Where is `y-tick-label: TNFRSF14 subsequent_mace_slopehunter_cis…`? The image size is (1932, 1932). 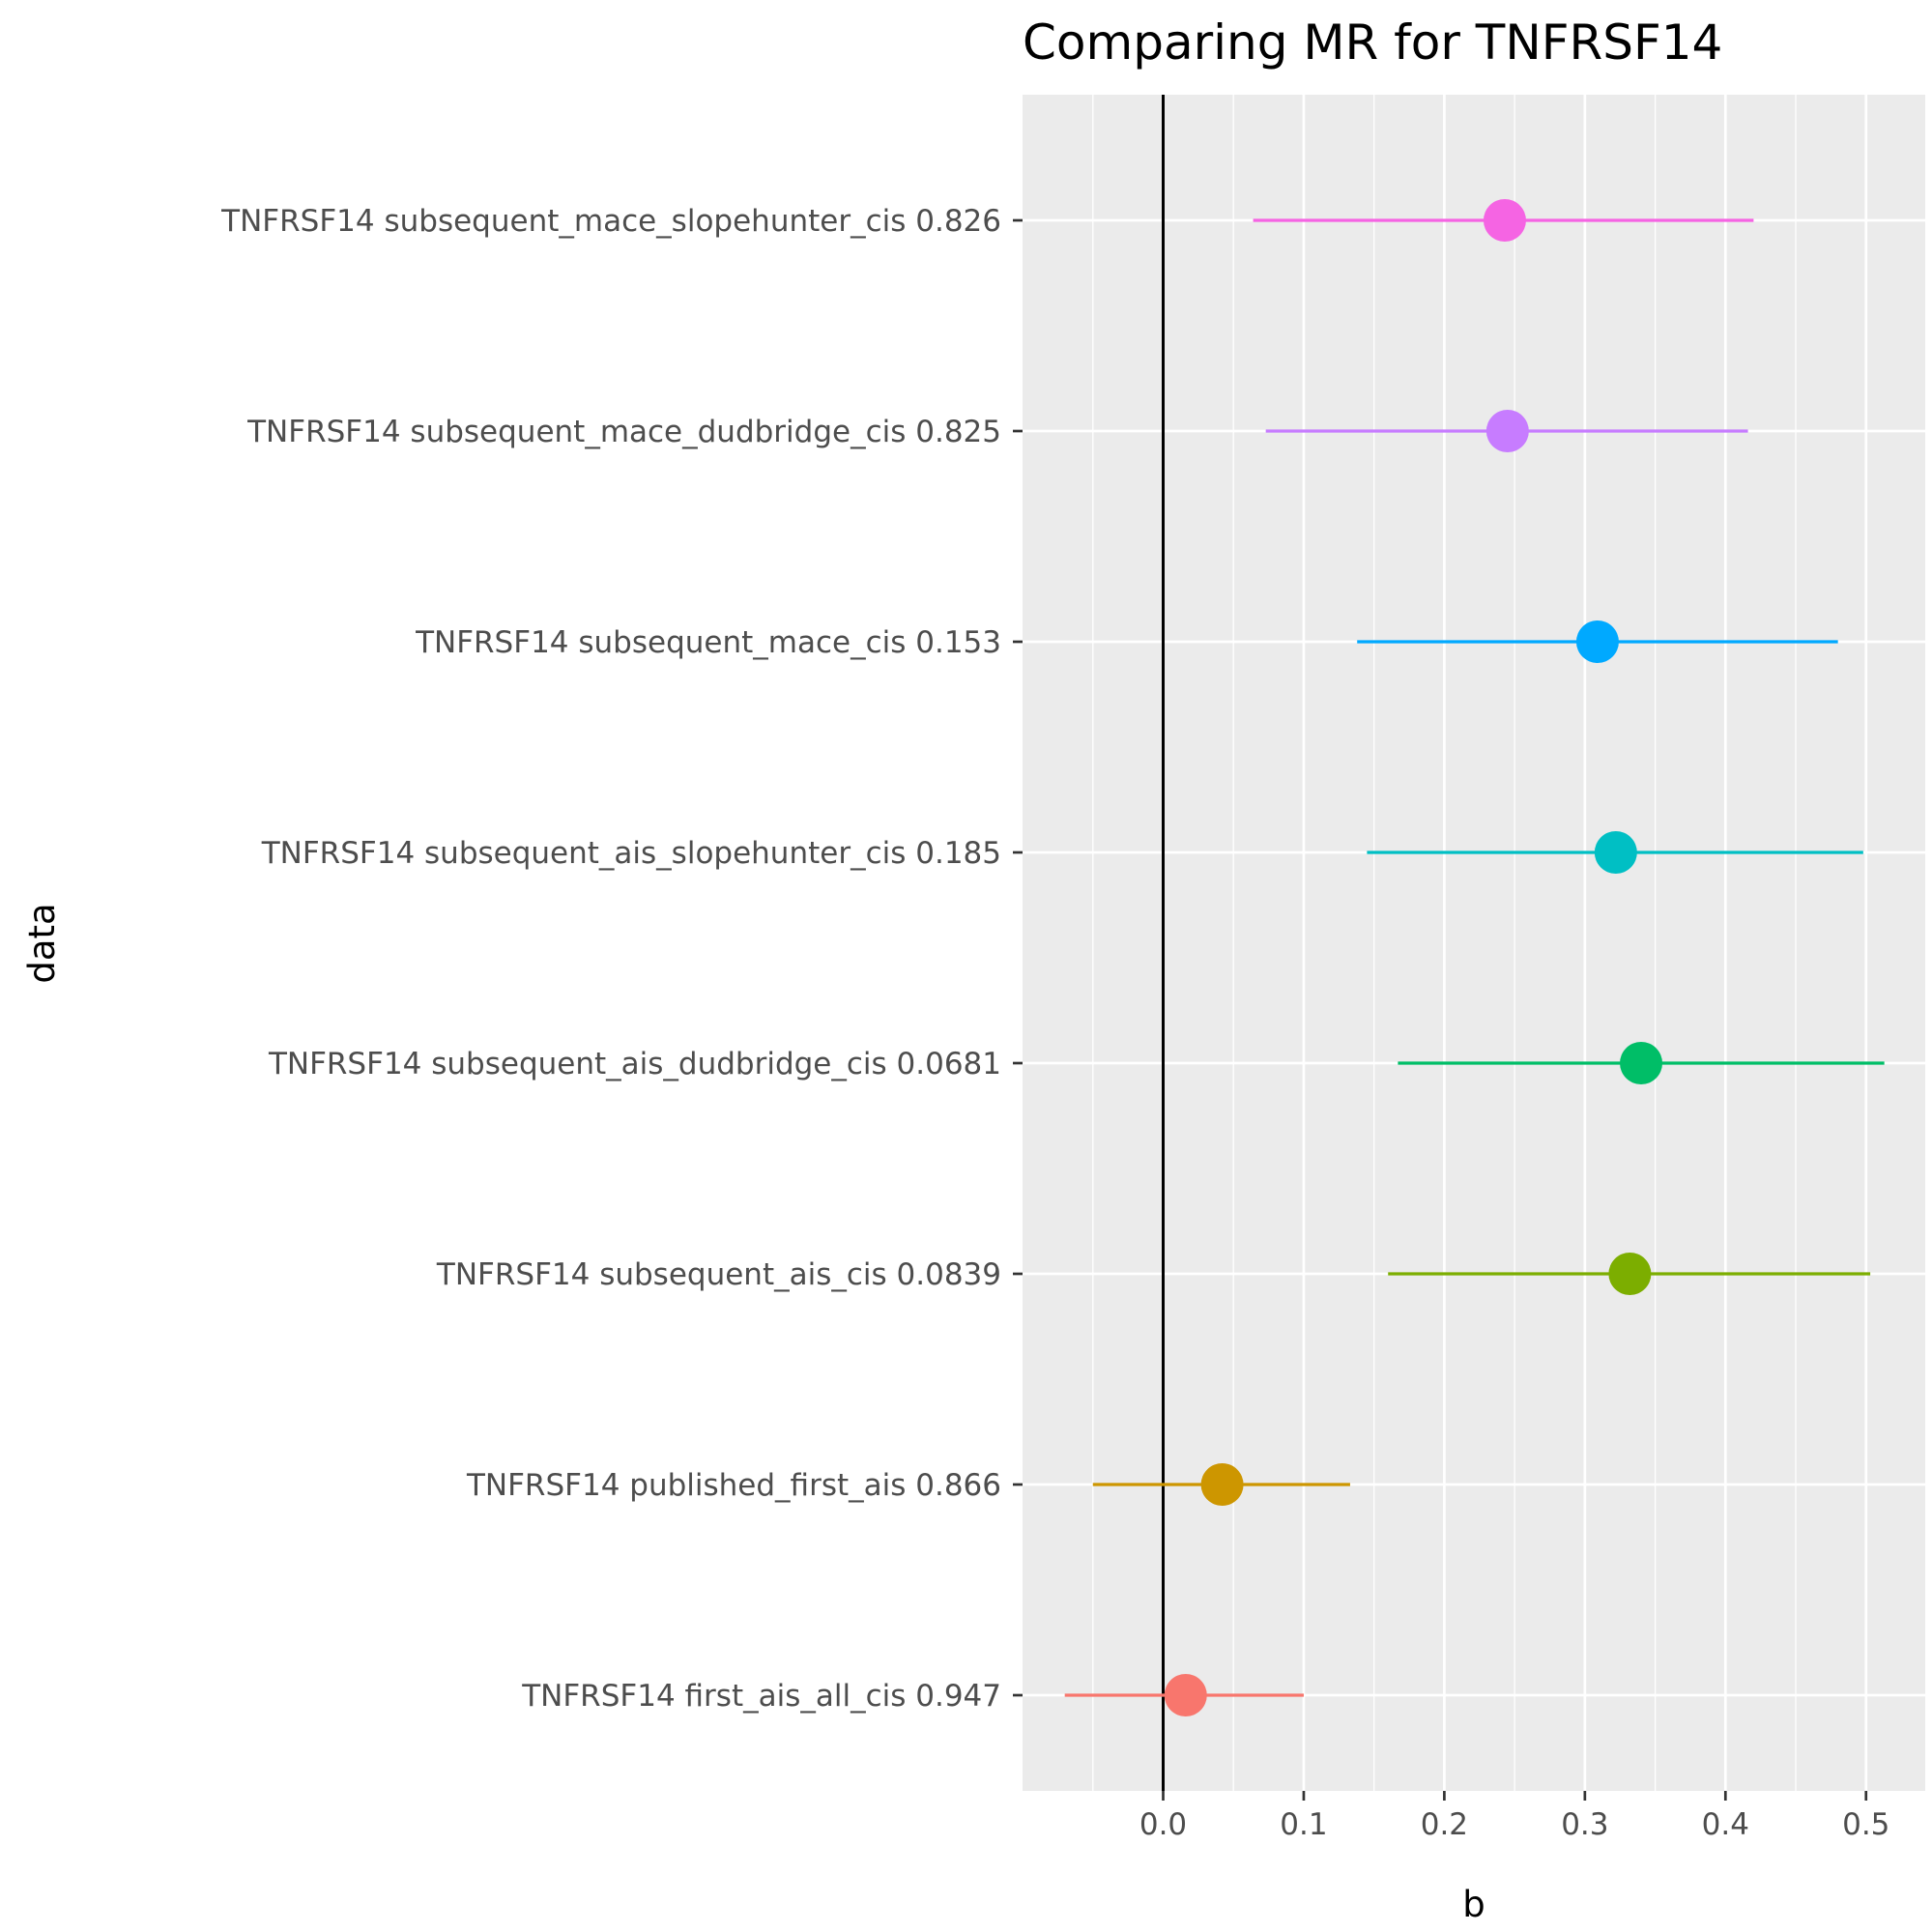 y-tick-label: TNFRSF14 subsequent_mace_slopehunter_cis… is located at coordinates (611, 221).